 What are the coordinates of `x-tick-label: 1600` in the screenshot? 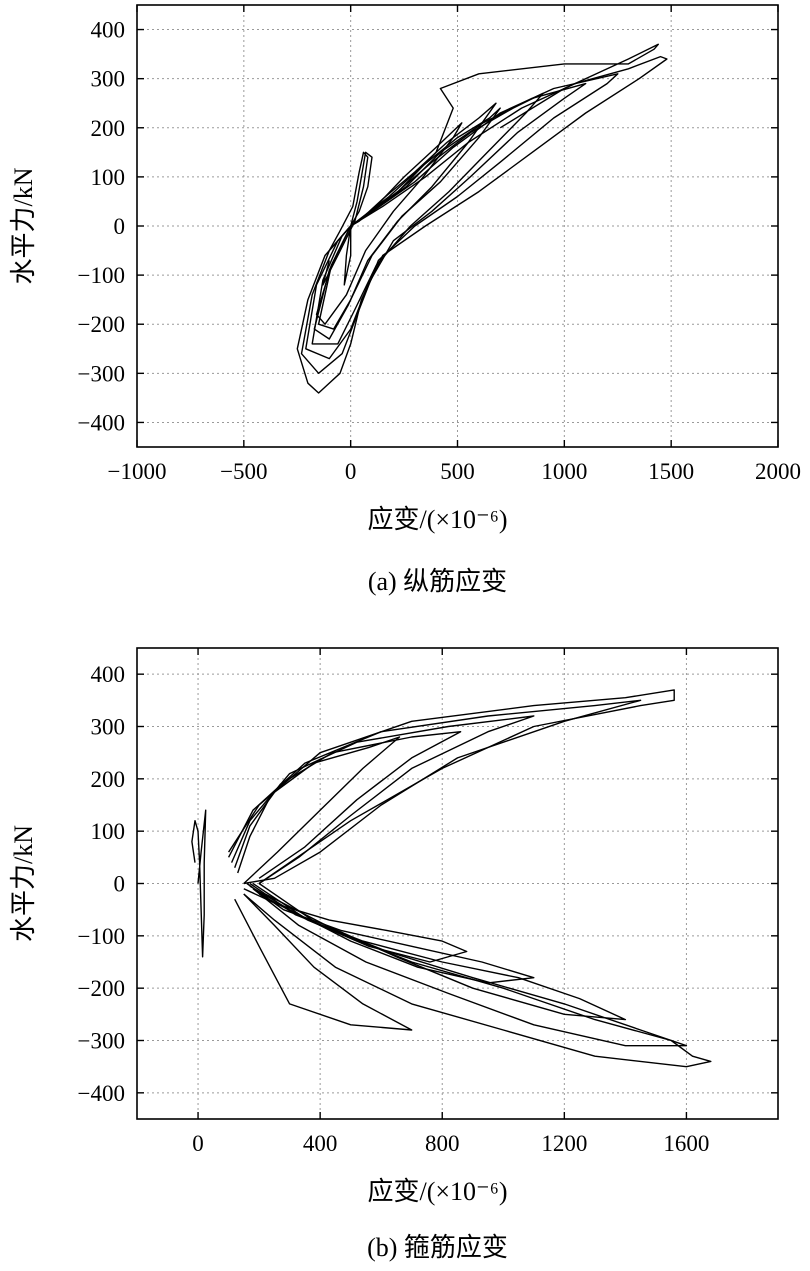 It's located at (686, 1143).